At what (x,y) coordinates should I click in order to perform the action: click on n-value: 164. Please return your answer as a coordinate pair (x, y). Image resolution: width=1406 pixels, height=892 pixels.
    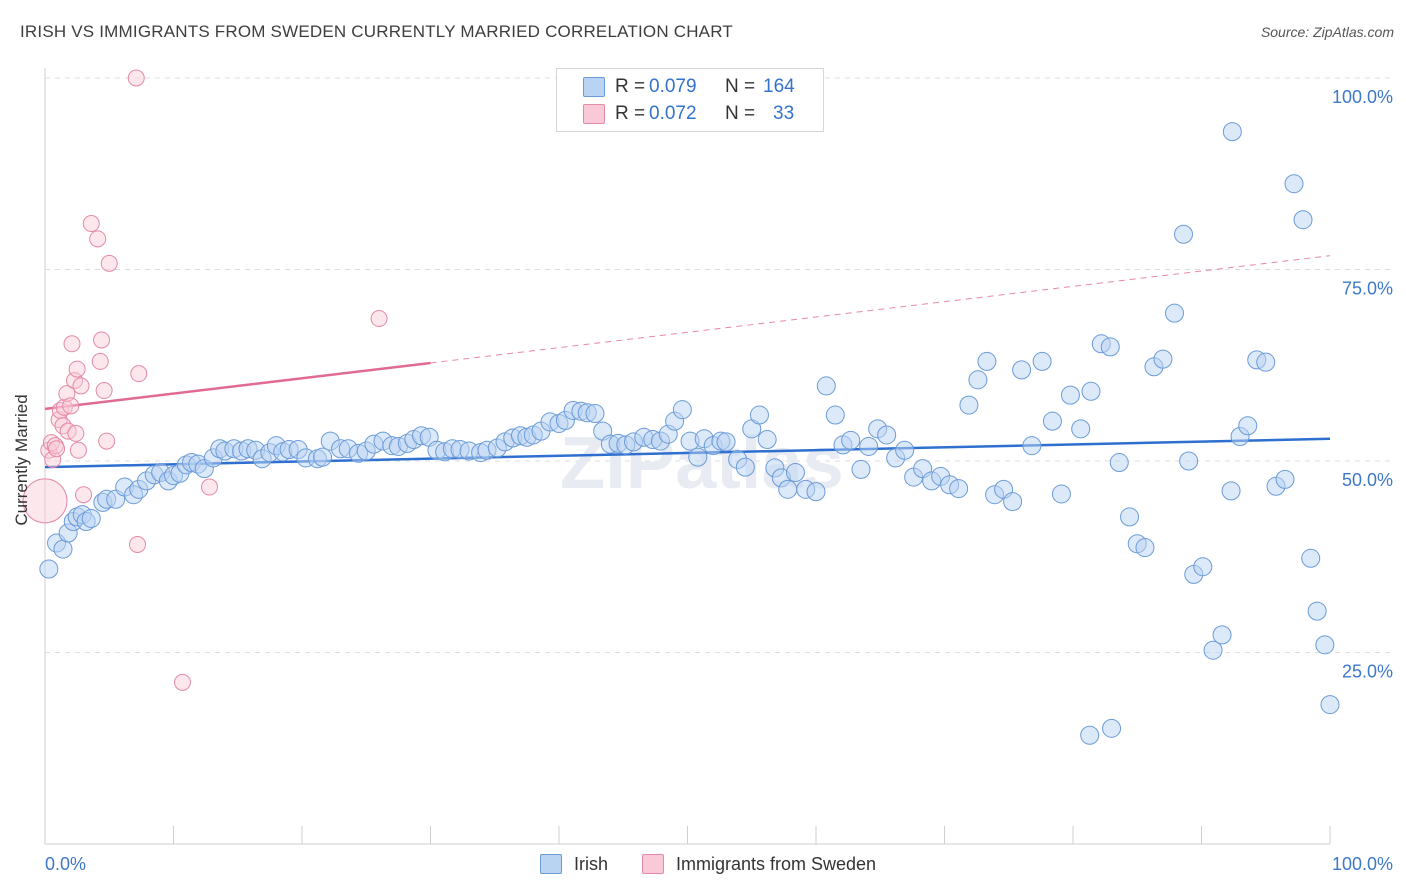
    Looking at the image, I should click on (779, 86).